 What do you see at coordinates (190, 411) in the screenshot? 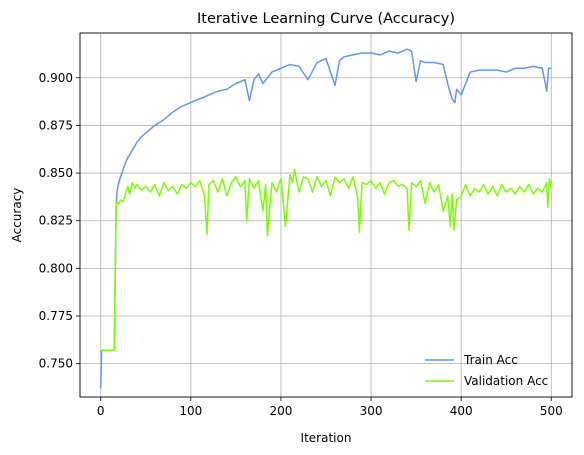
I see `x-tick-label: 100` at bounding box center [190, 411].